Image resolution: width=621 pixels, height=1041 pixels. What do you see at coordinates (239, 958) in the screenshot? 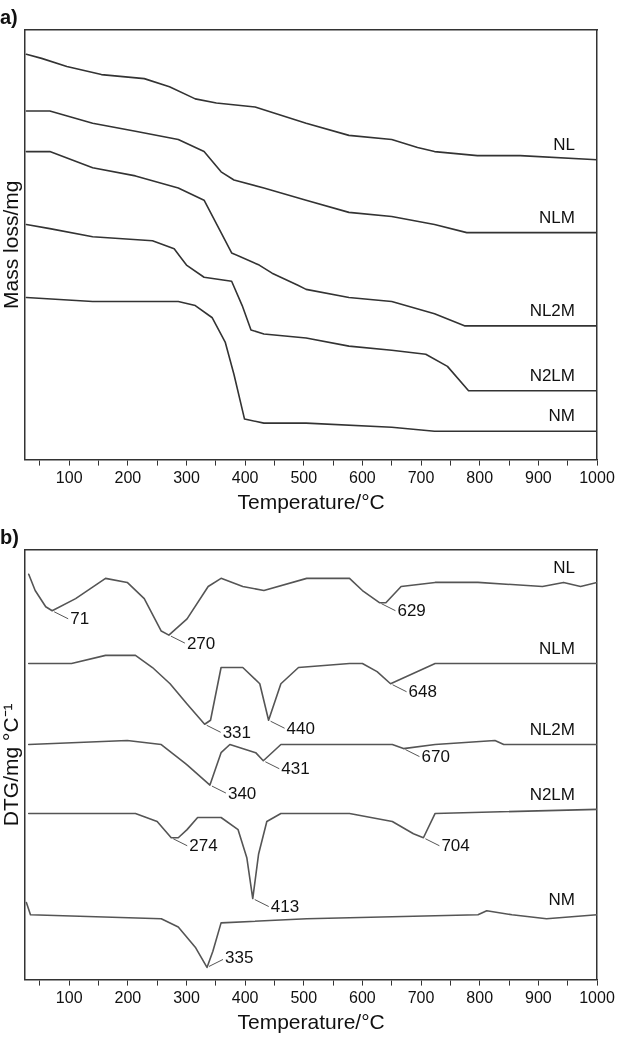
I see `annotation: 335` at bounding box center [239, 958].